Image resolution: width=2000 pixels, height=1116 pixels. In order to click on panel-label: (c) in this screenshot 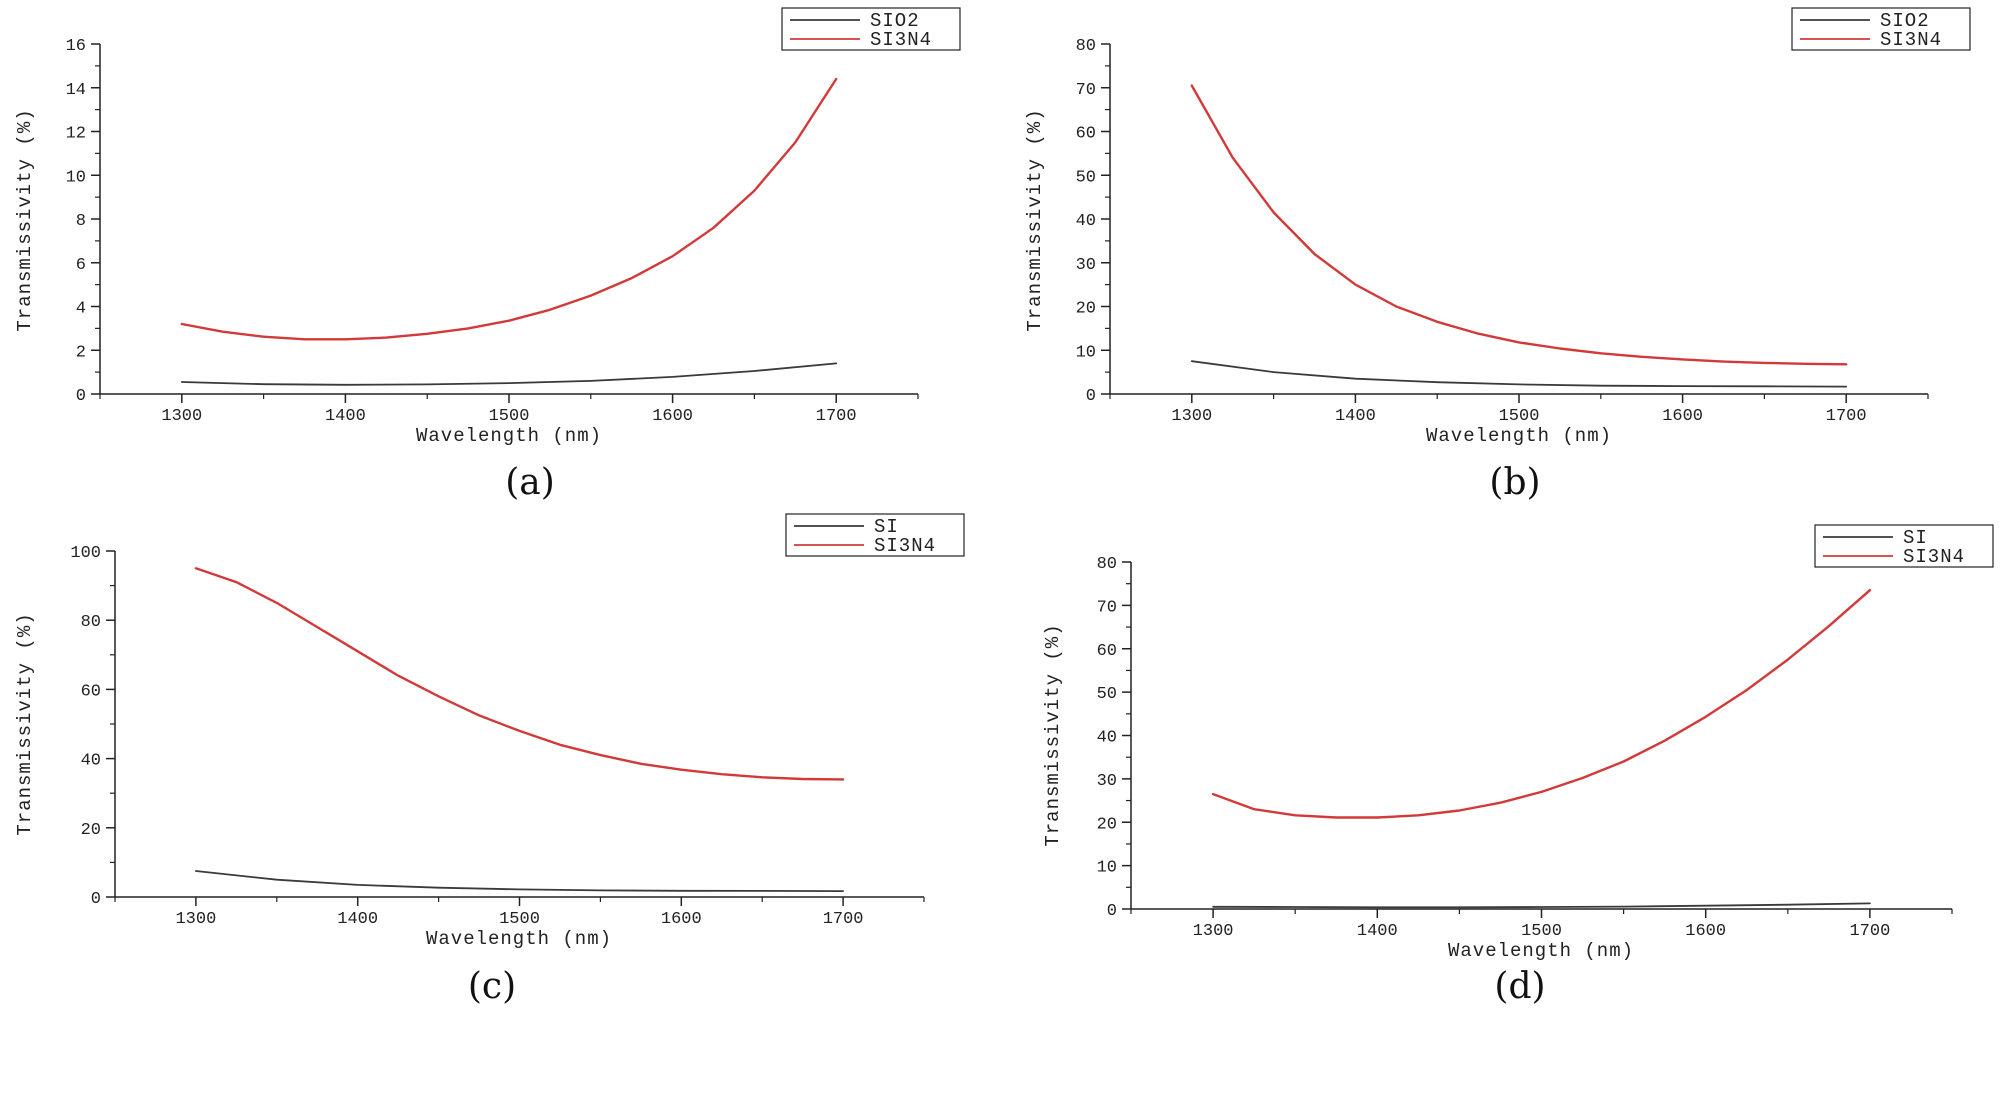, I will do `click(492, 986)`.